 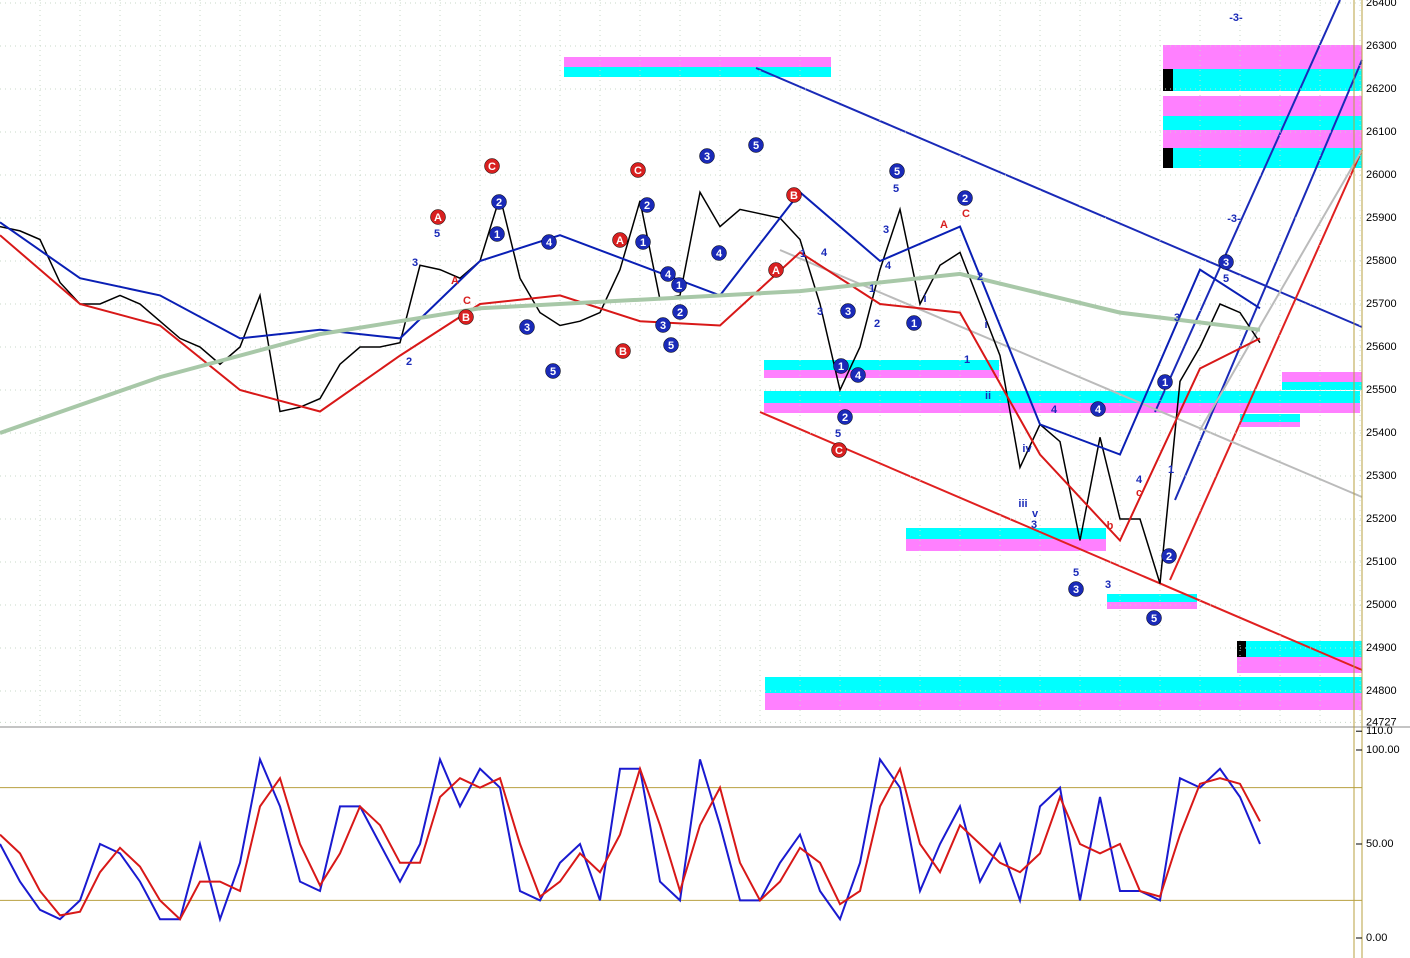 What do you see at coordinates (1381, 347) in the screenshot?
I see `y-tick-label: 25600` at bounding box center [1381, 347].